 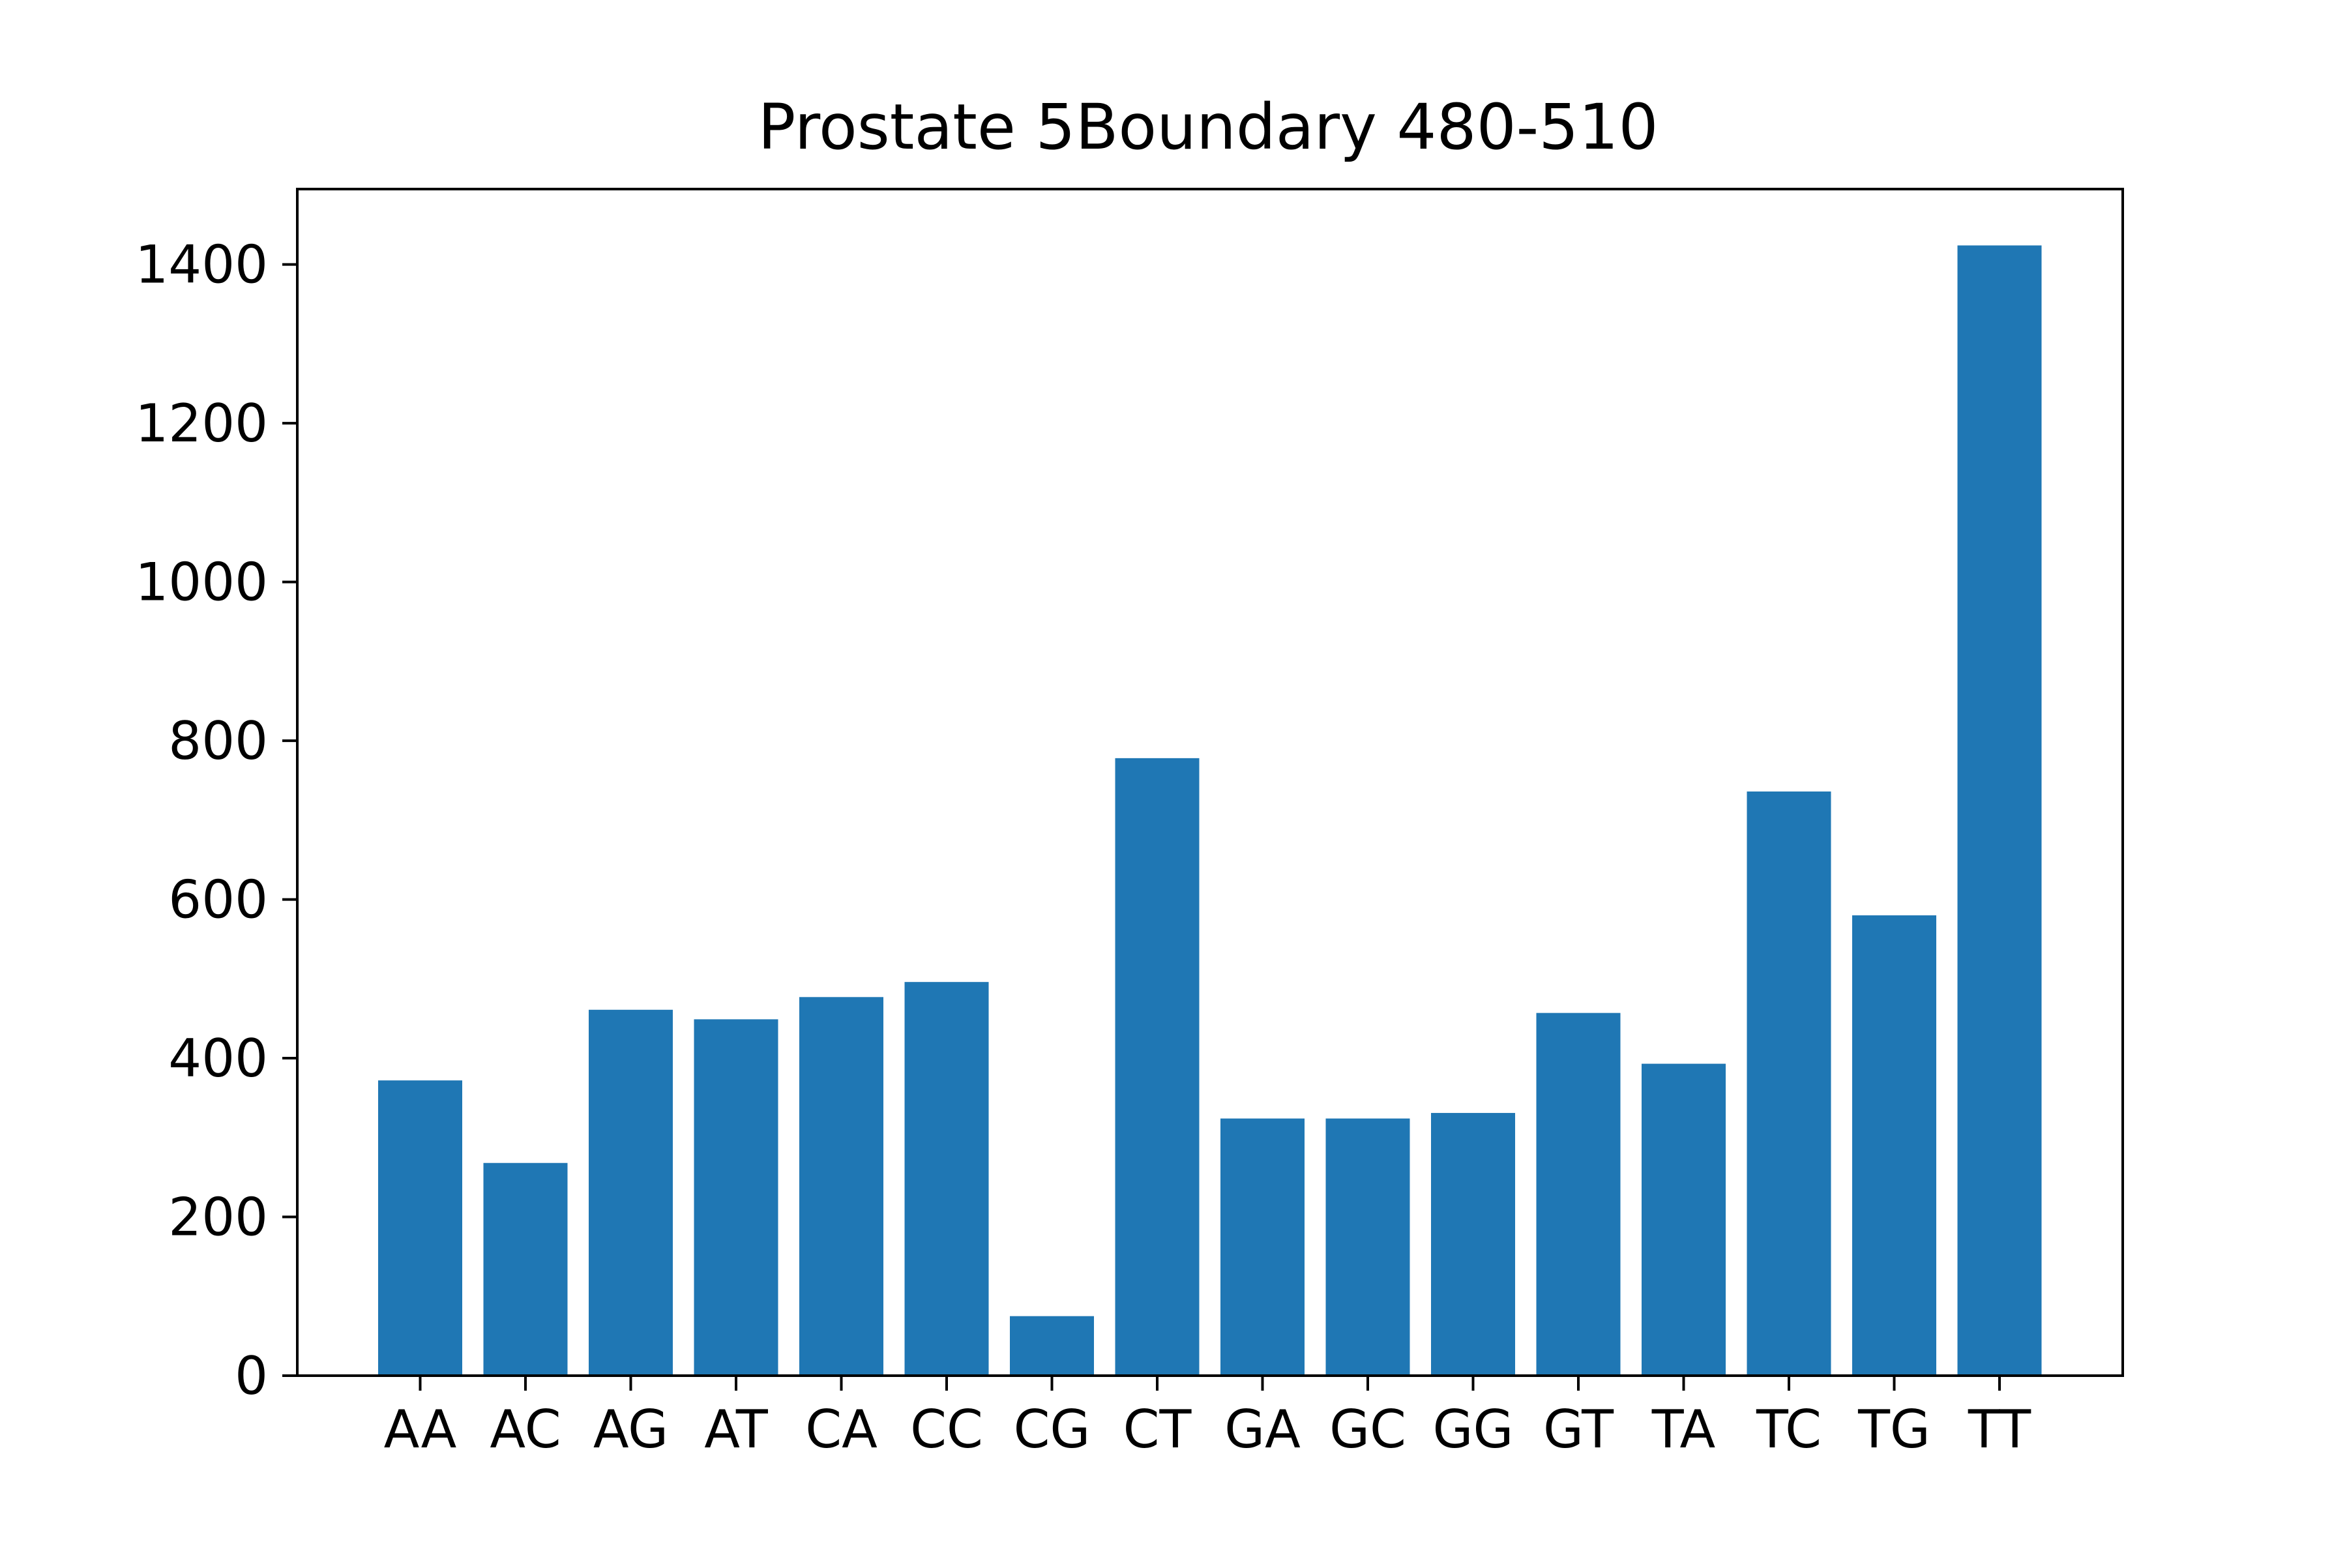 I want to click on x-tick-label-tt: TT, so click(x=1999, y=1429).